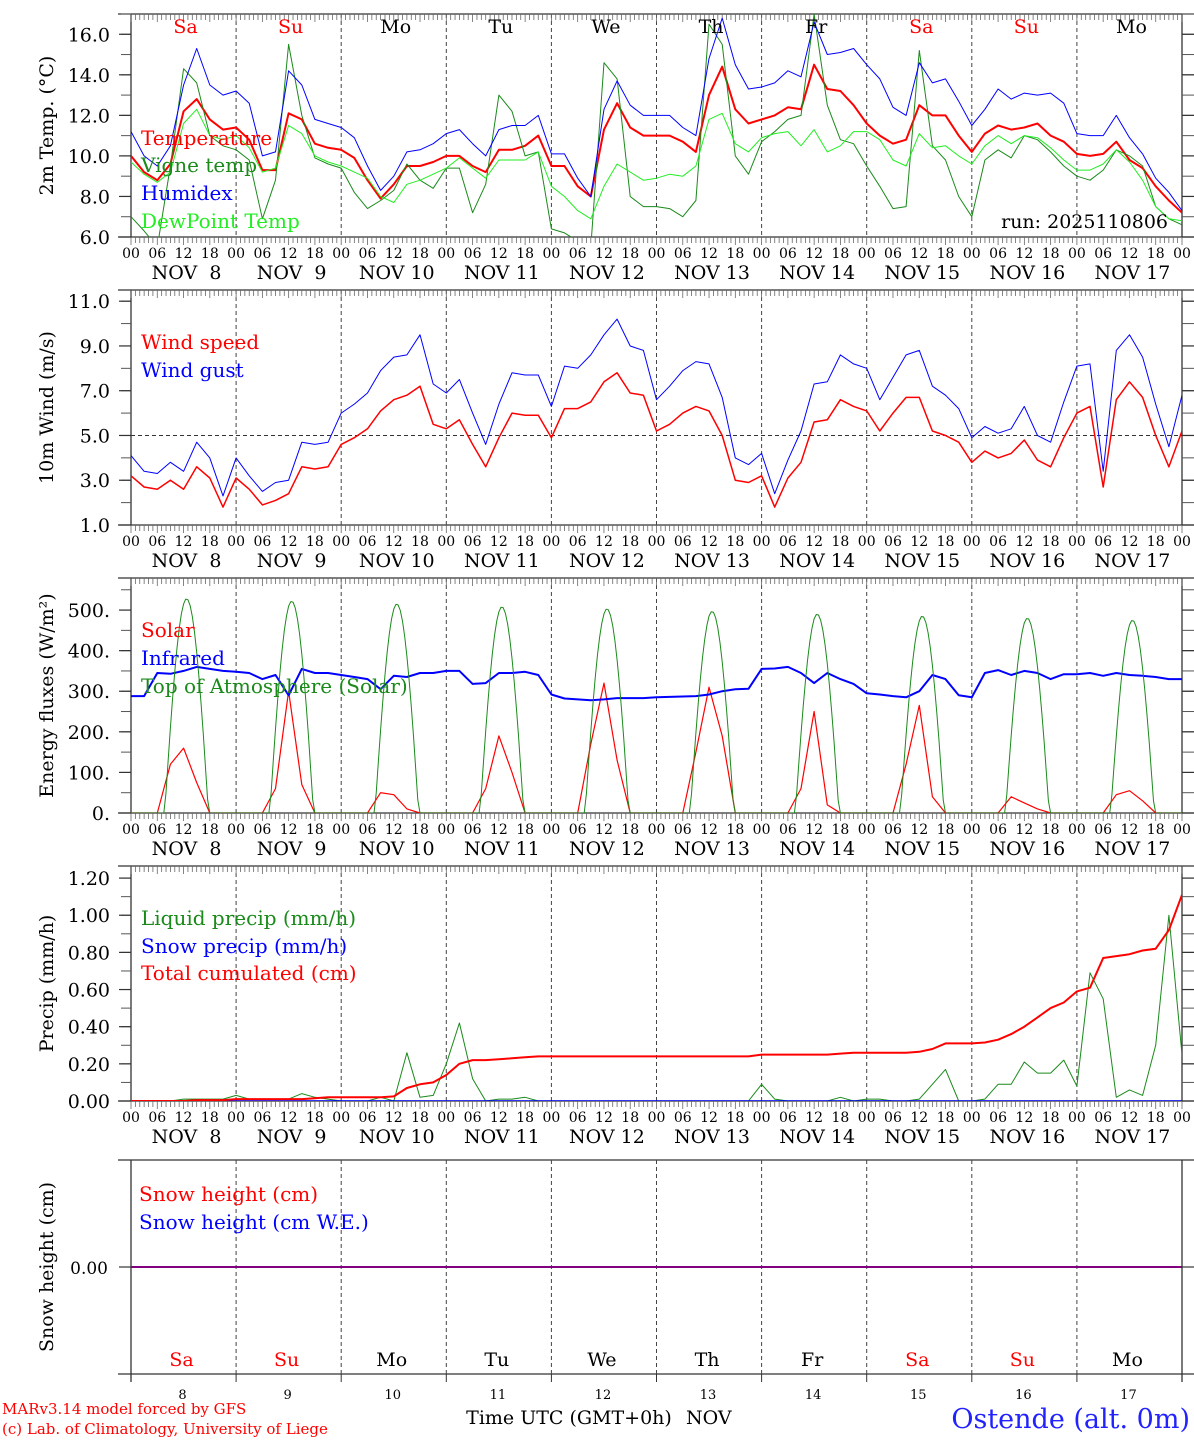 The width and height of the screenshot is (1194, 1440). What do you see at coordinates (47, 126) in the screenshot?
I see `y-axis-title: 2m Temp. (°C)` at bounding box center [47, 126].